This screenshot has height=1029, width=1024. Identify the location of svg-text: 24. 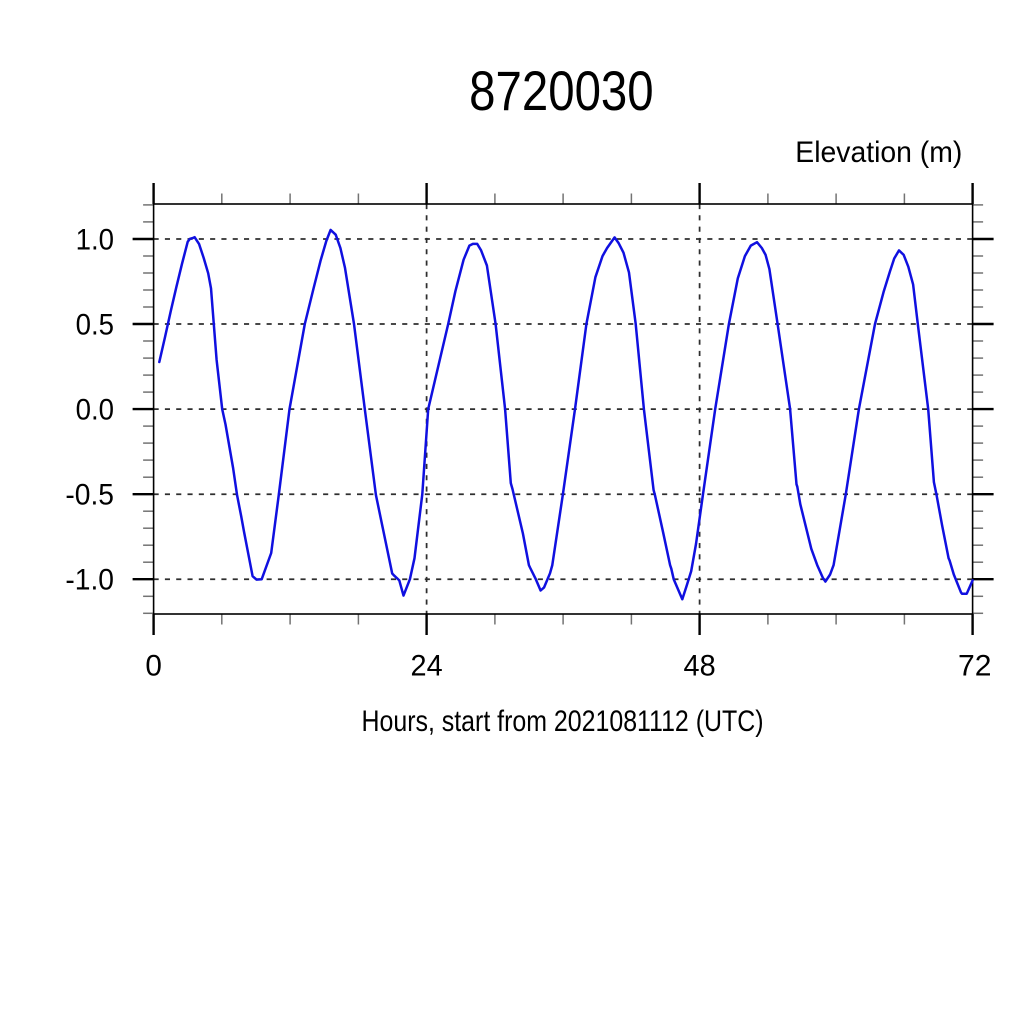
(427, 665).